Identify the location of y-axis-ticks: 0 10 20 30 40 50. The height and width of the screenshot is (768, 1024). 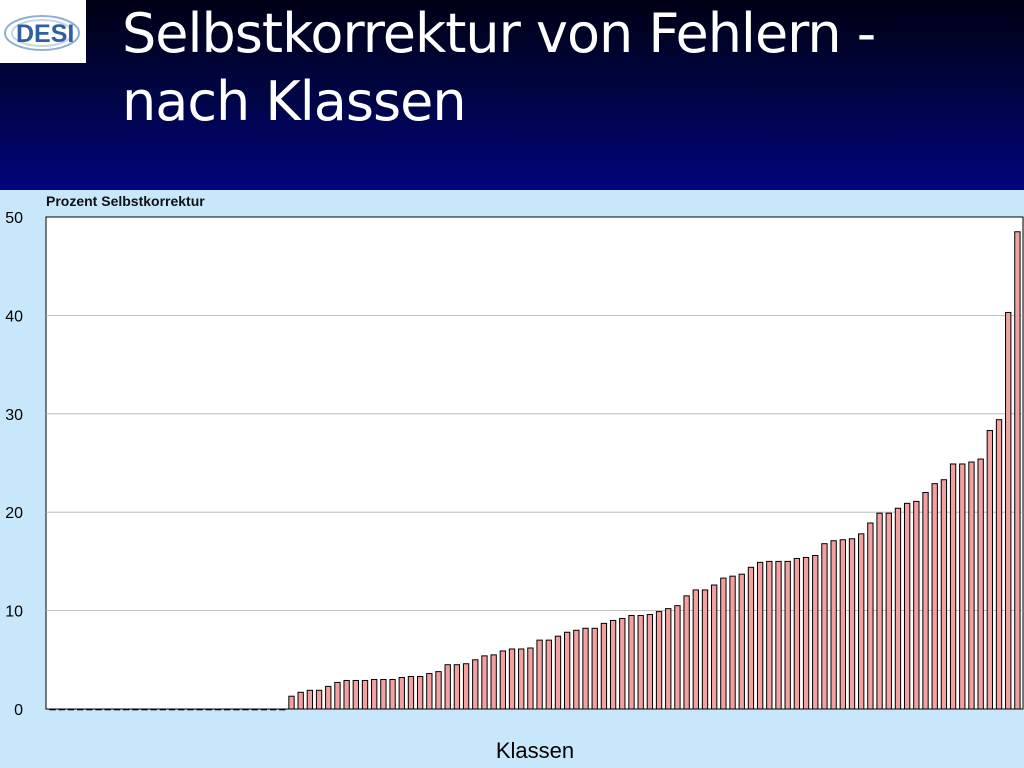
(14, 464).